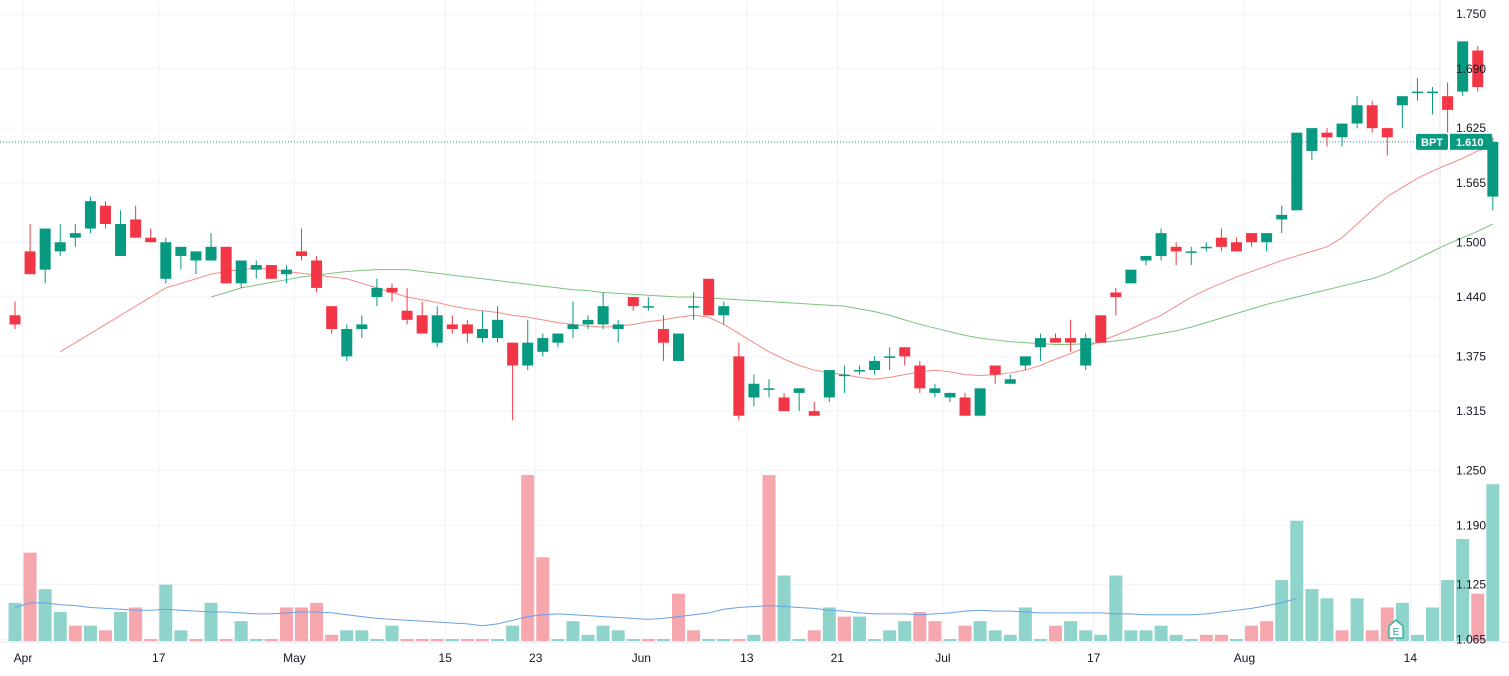 The image size is (1509, 676). Describe the element at coordinates (747, 658) in the screenshot. I see `x-tick-label: 13` at that location.